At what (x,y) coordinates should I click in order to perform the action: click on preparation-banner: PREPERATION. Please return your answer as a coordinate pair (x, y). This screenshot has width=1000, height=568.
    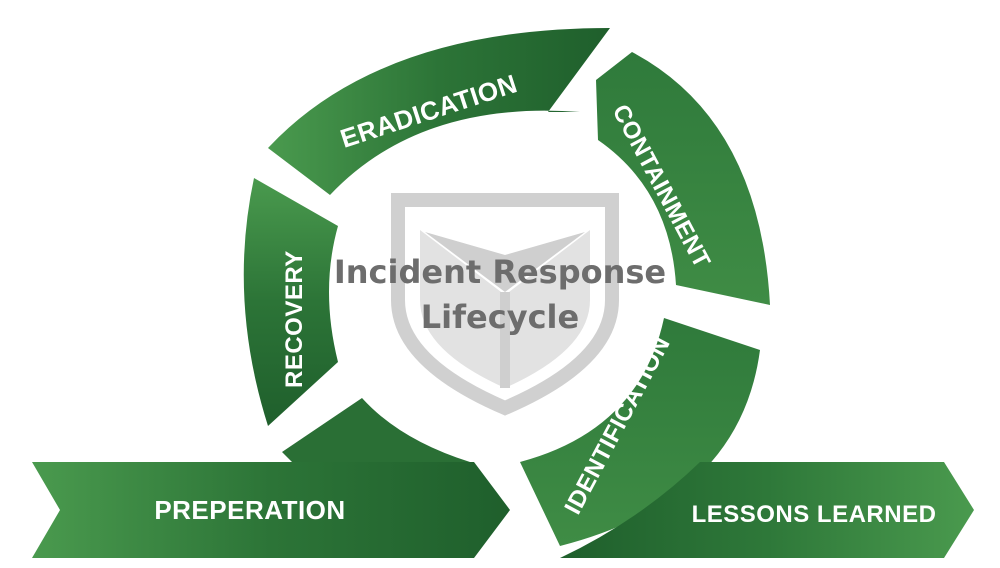
    Looking at the image, I should click on (271, 510).